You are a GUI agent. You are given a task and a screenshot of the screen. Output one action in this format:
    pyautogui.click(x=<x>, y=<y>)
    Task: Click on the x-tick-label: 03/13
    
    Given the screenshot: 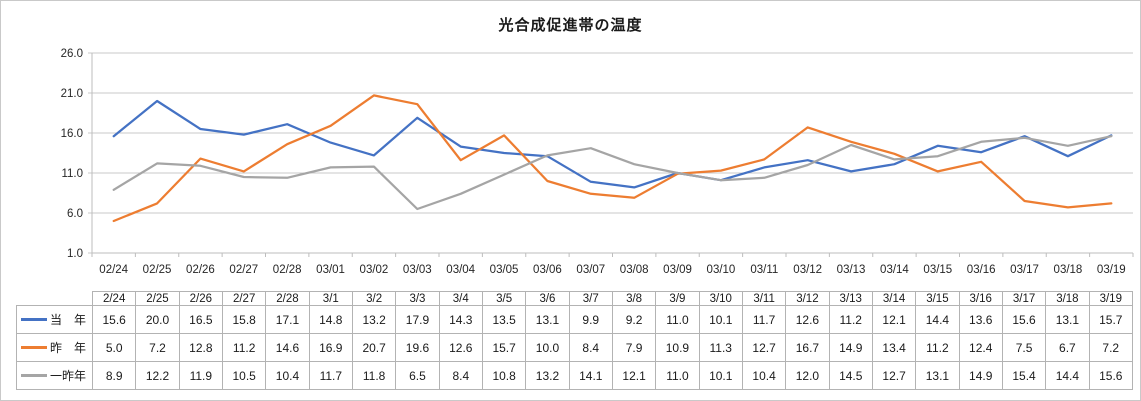 What is the action you would take?
    pyautogui.click(x=851, y=270)
    